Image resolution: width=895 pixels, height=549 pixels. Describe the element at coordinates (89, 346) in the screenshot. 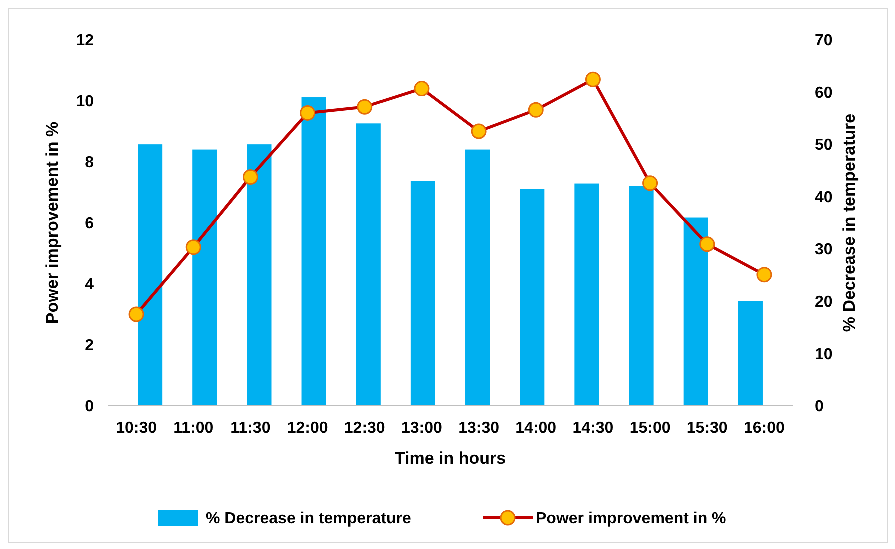

I see `y-tick-label: 2` at that location.